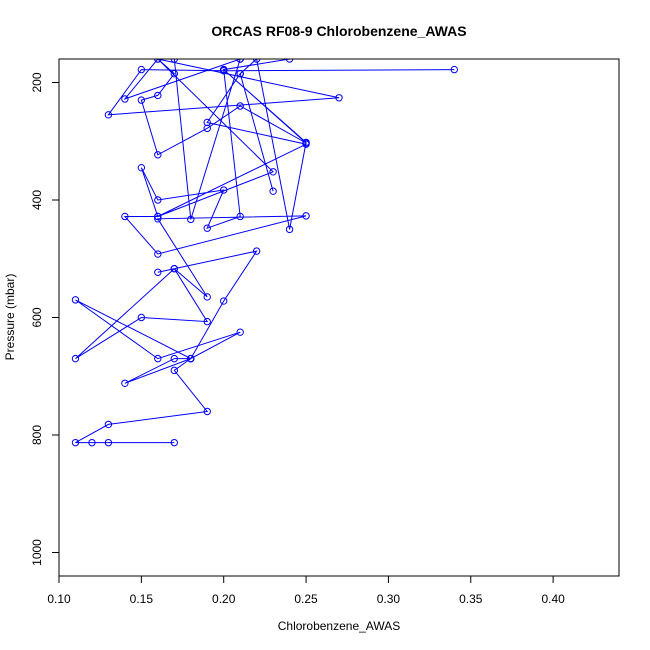 The width and height of the screenshot is (650, 650). I want to click on y-tick-label-1: 400, so click(37, 200).